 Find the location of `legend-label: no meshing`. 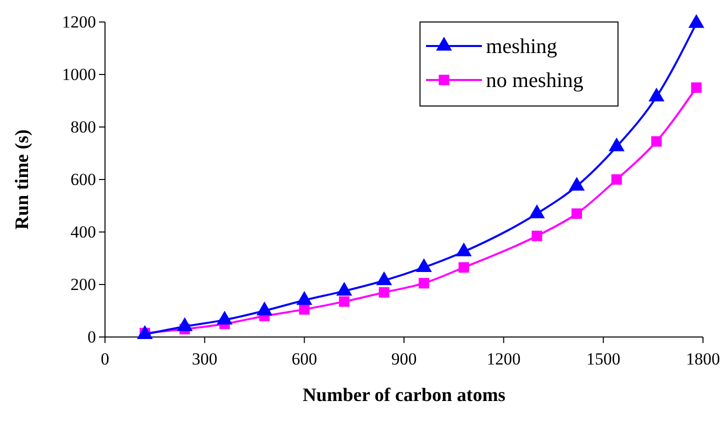

legend-label: no meshing is located at coordinates (535, 80).